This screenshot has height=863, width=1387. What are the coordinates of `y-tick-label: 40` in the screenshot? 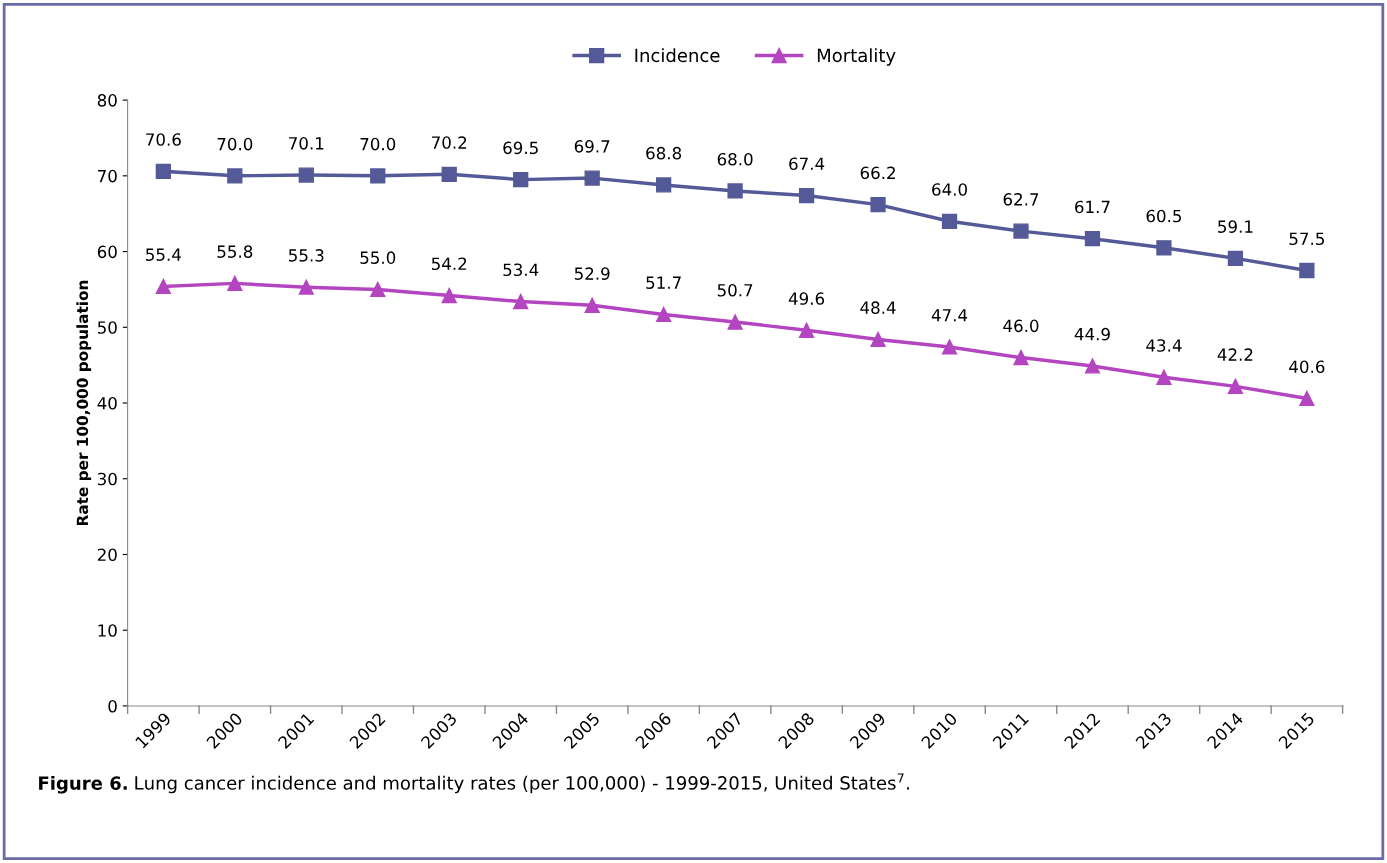 It's located at (107, 403).